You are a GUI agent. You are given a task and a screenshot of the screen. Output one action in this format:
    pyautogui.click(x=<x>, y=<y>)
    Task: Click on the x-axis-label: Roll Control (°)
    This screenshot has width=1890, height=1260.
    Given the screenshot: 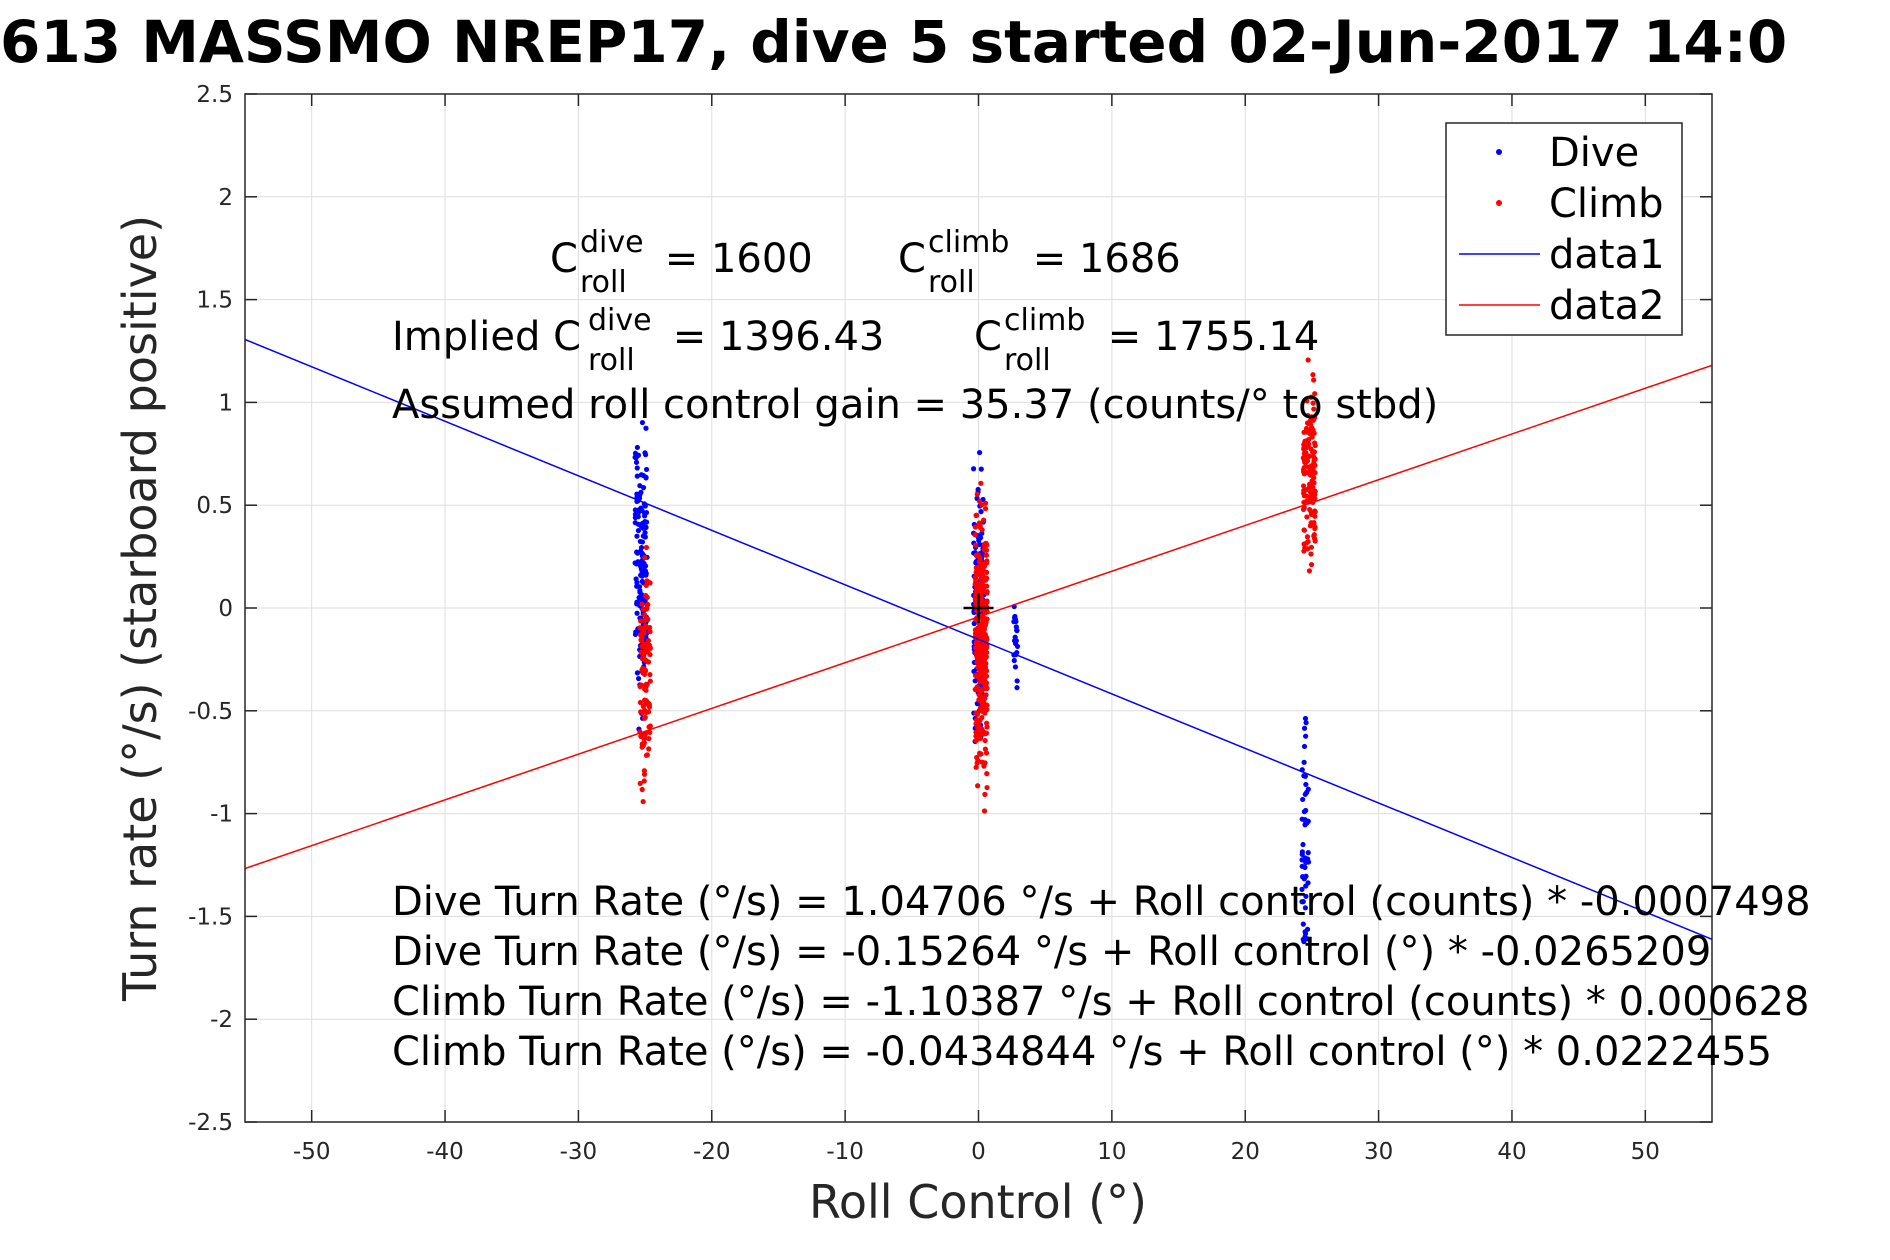 What is the action you would take?
    pyautogui.click(x=978, y=1202)
    